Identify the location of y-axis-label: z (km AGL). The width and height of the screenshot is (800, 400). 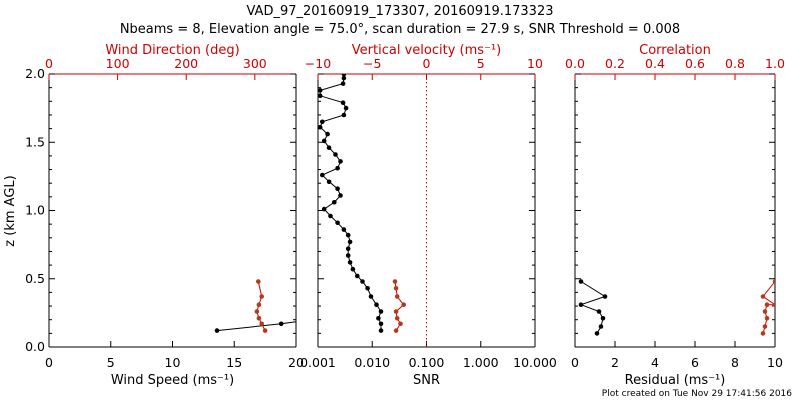
(10, 210).